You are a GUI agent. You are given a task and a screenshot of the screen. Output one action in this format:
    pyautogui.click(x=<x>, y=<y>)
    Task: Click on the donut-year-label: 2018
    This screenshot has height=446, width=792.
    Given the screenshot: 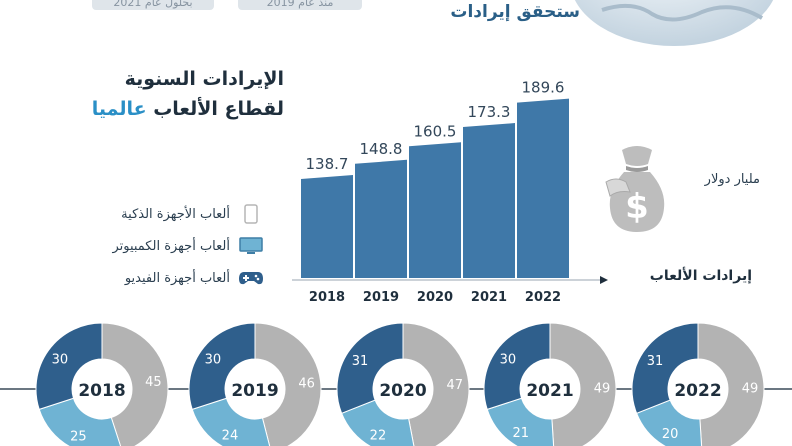 What is the action you would take?
    pyautogui.click(x=101, y=391)
    